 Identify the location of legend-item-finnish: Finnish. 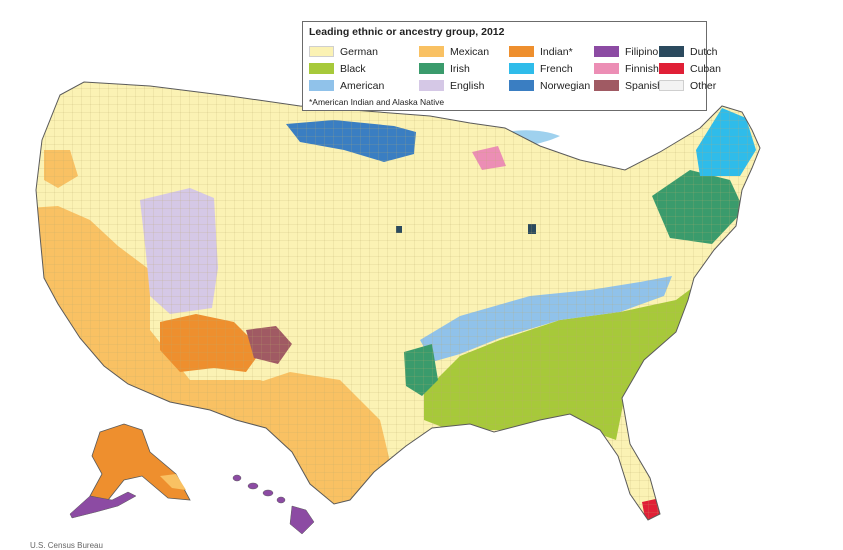
(626, 68).